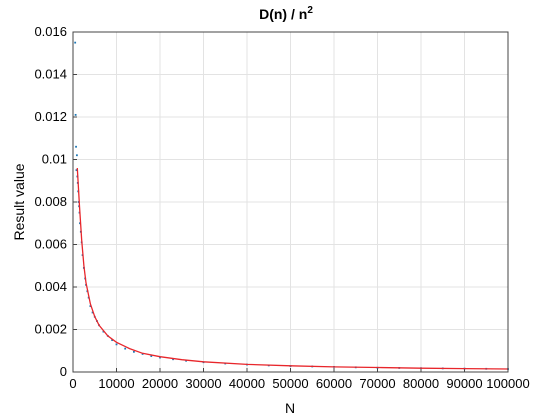 This screenshot has height=420, width=560. I want to click on x-tick-label: 30000, so click(203, 383).